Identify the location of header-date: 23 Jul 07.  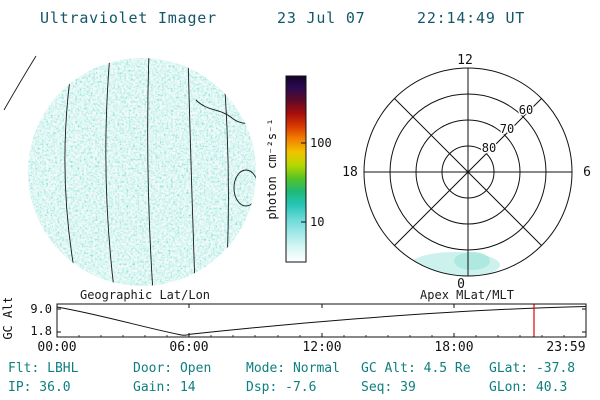
(321, 18).